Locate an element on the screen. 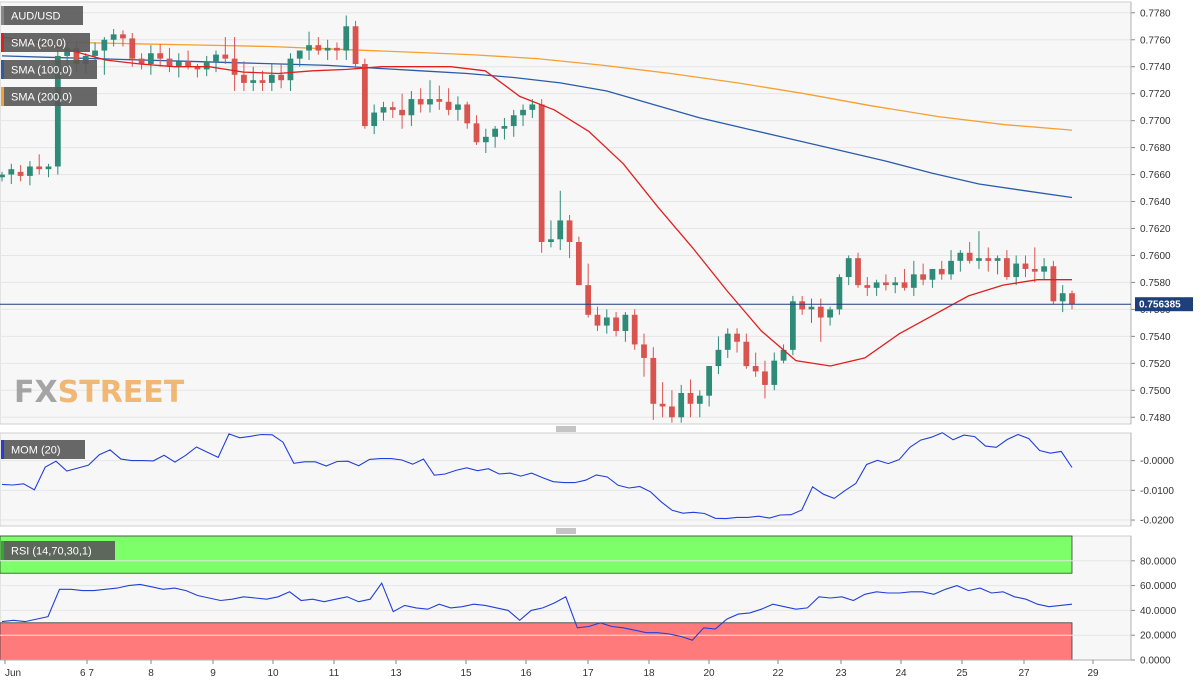 The height and width of the screenshot is (687, 1203). legend-sma200: SMA (200,0) is located at coordinates (49, 96).